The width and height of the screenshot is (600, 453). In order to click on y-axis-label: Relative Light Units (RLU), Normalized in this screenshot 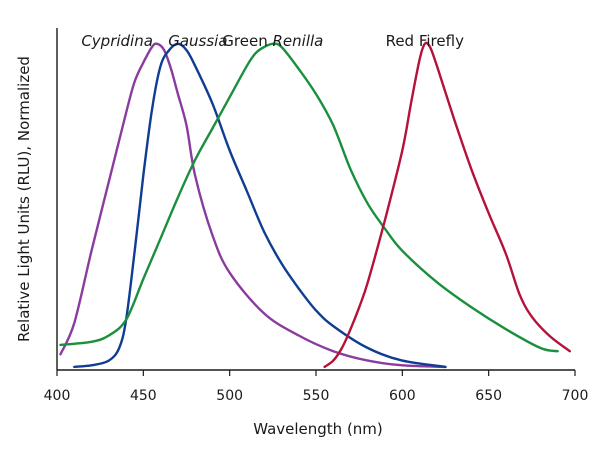, I will do `click(24, 199)`.